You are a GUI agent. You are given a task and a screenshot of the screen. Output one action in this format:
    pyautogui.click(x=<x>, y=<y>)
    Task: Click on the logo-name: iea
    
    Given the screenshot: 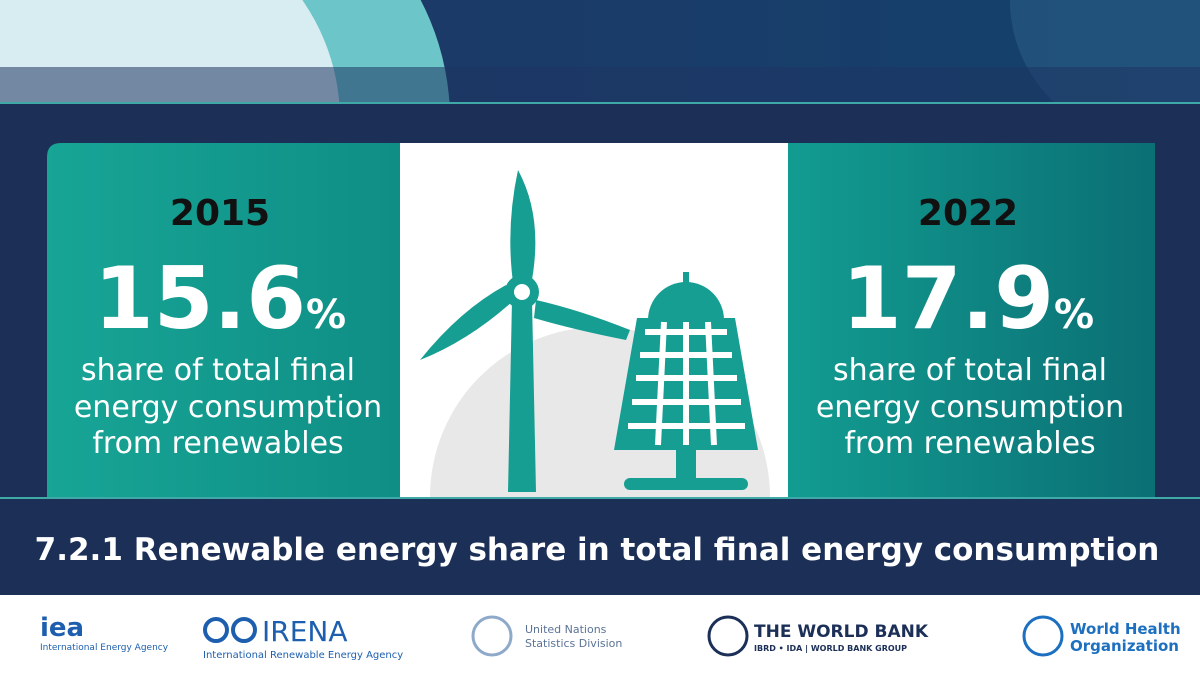 What is the action you would take?
    pyautogui.click(x=62, y=628)
    